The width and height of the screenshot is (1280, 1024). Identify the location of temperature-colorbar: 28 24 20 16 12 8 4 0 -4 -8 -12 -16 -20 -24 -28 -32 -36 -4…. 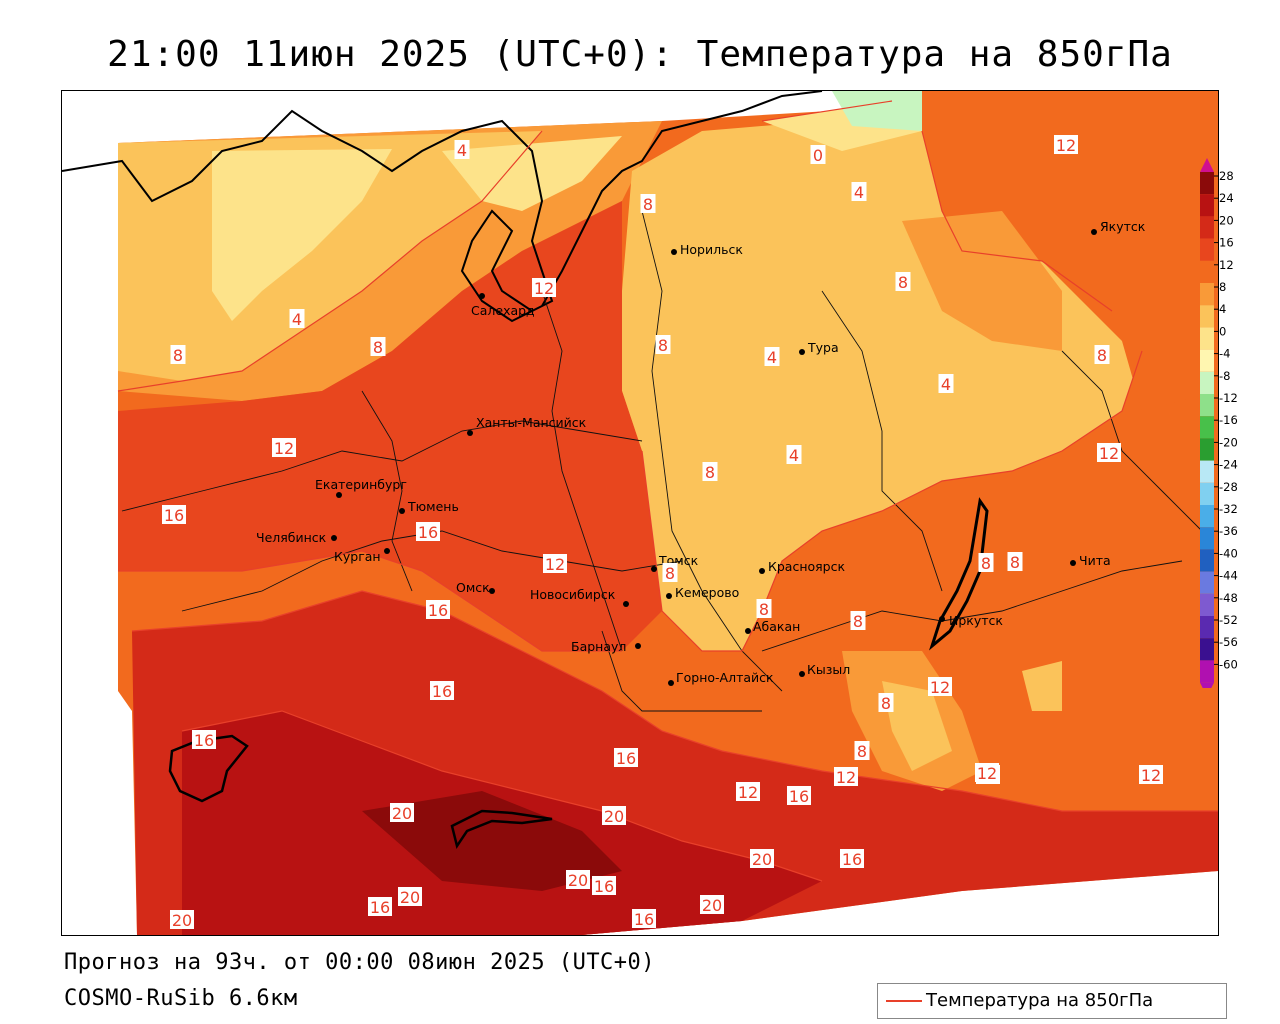
(1219, 423).